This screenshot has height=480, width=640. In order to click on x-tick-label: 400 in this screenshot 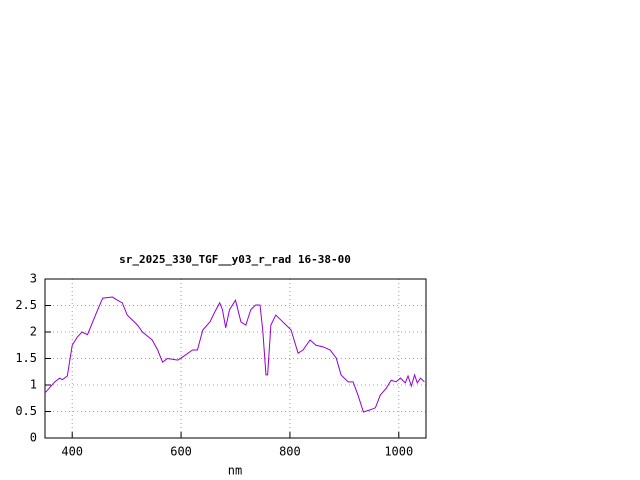, I will do `click(72, 452)`.